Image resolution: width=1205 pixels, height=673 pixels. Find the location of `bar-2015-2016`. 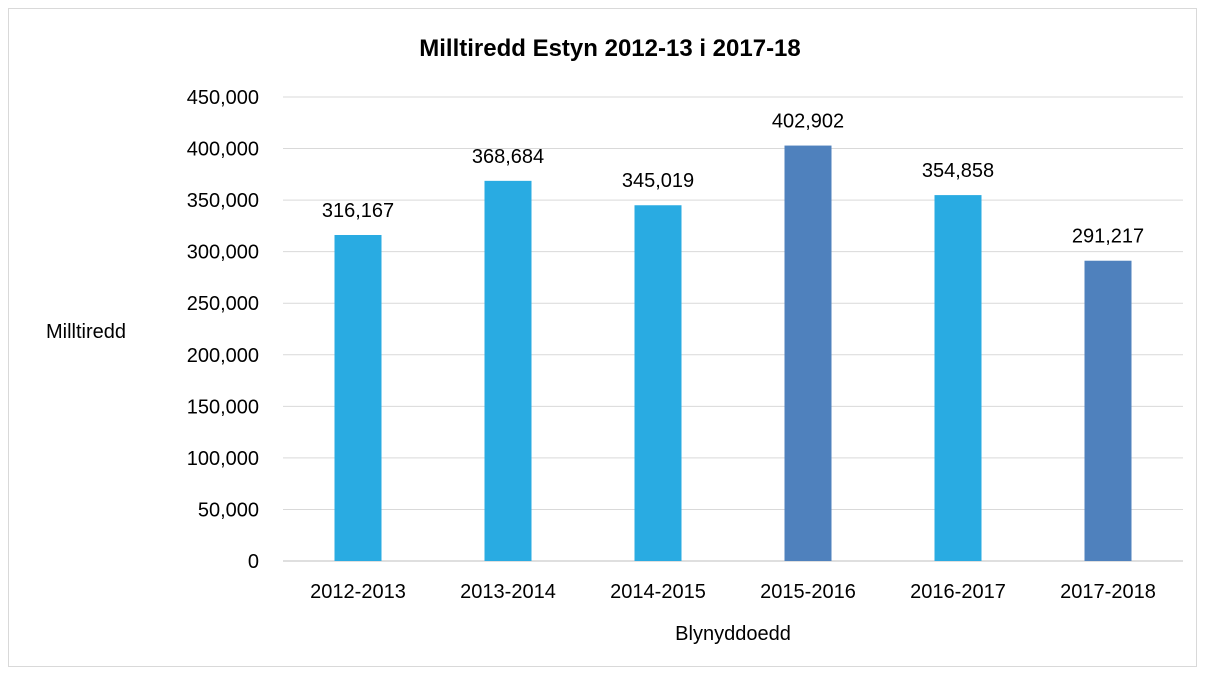

bar-2015-2016 is located at coordinates (808, 353).